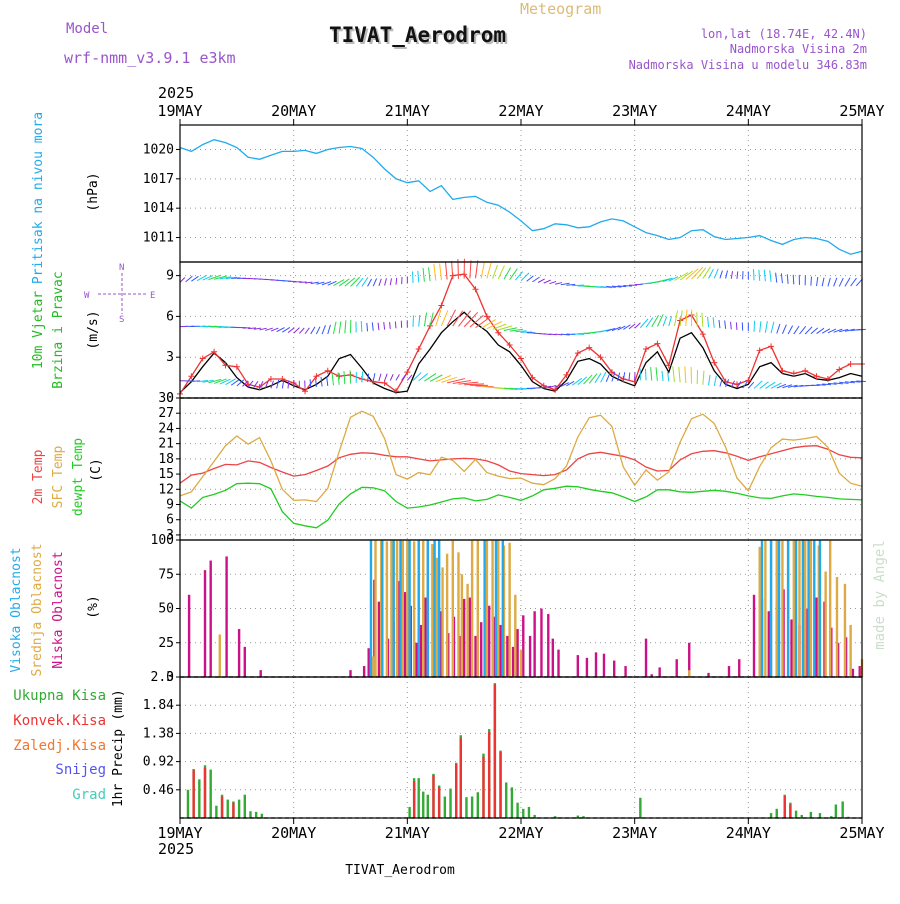 The width and height of the screenshot is (900, 904). What do you see at coordinates (150, 58) in the screenshot?
I see `model-name: wrf-nmm_v3.9.1 e3km` at bounding box center [150, 58].